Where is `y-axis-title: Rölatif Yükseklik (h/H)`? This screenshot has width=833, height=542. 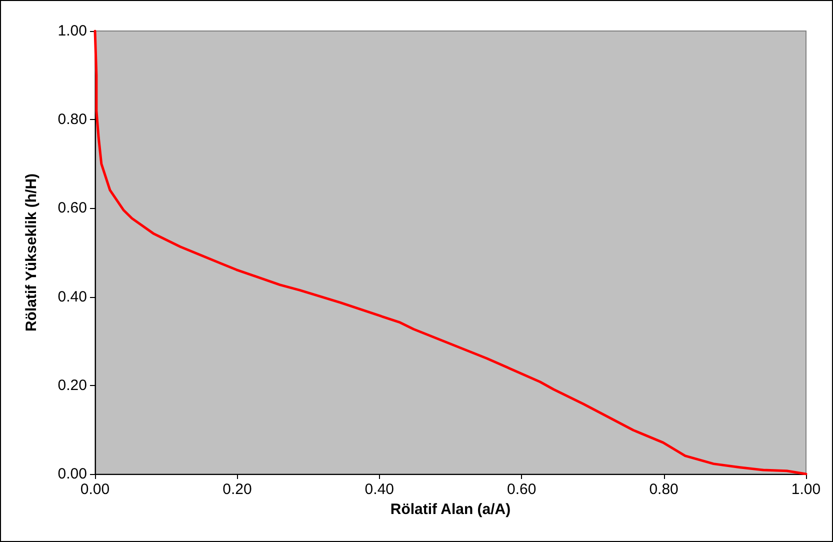 y-axis-title: Rölatif Yükseklik (h/H) is located at coordinates (31, 252).